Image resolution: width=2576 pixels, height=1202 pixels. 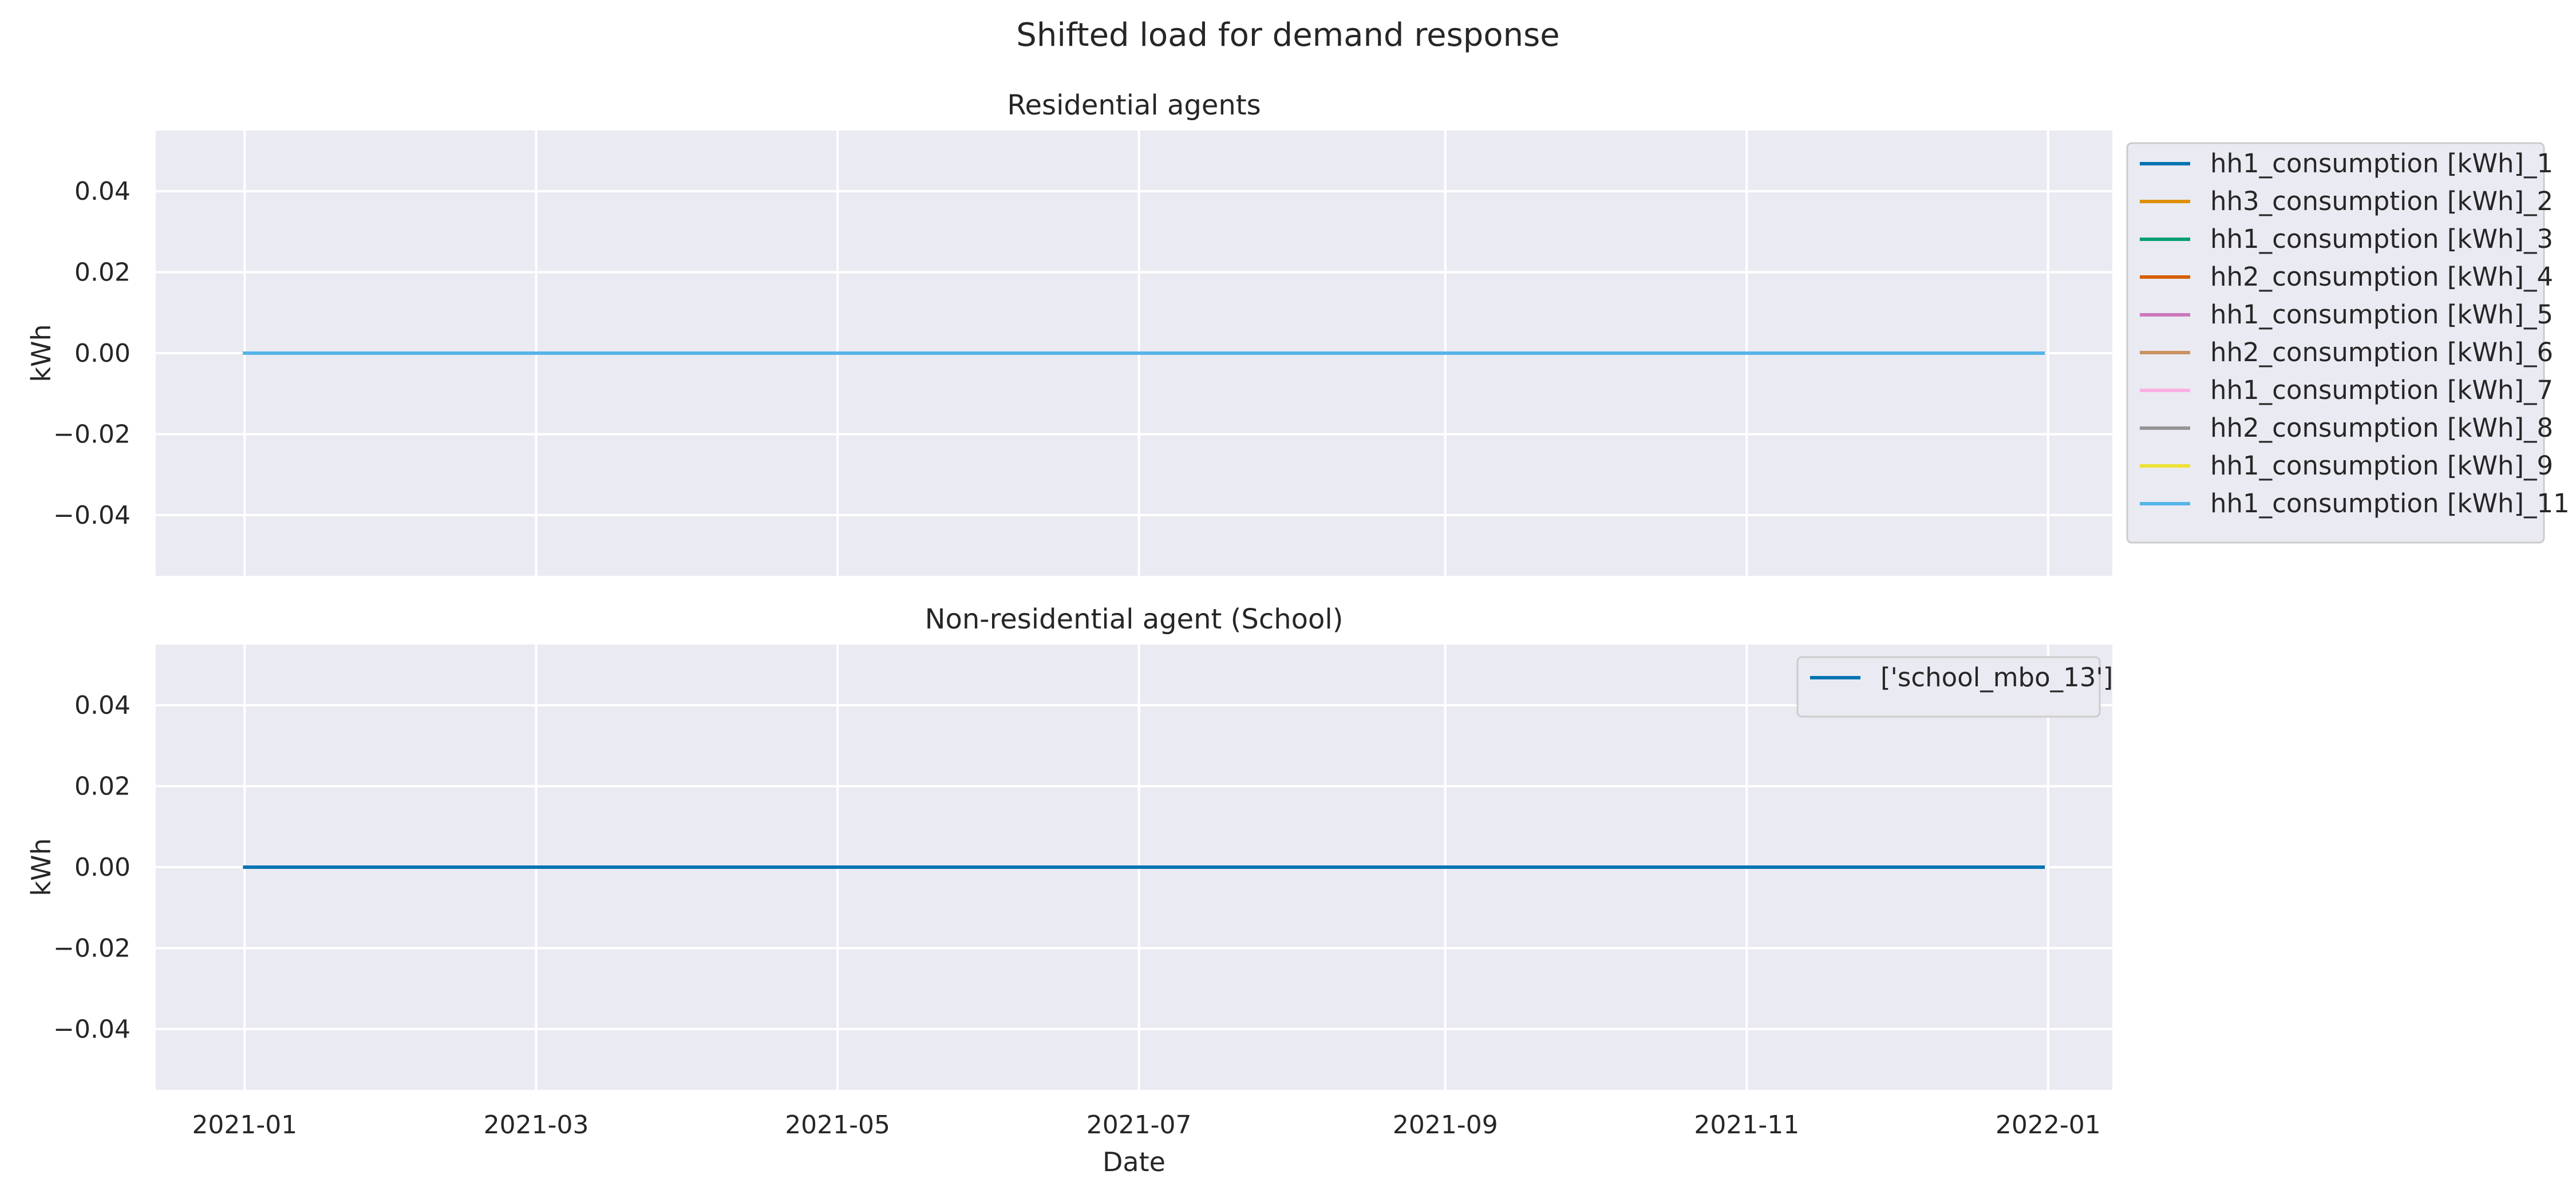 What do you see at coordinates (837, 1125) in the screenshot?
I see `x-tick-label: 2021-05` at bounding box center [837, 1125].